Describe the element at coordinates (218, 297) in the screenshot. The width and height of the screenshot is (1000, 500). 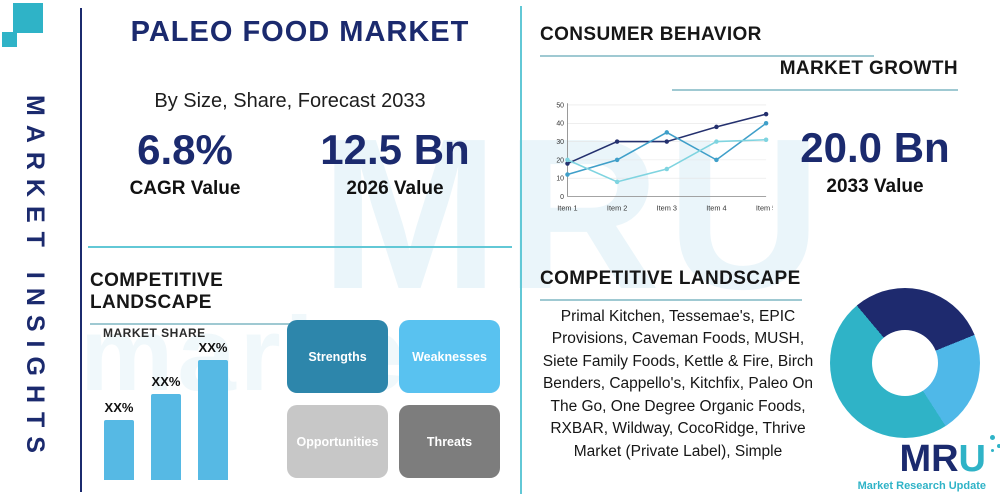
I see `section-heading-competitive-landscape-left: COMPETITIVE LANDSCAPE` at that location.